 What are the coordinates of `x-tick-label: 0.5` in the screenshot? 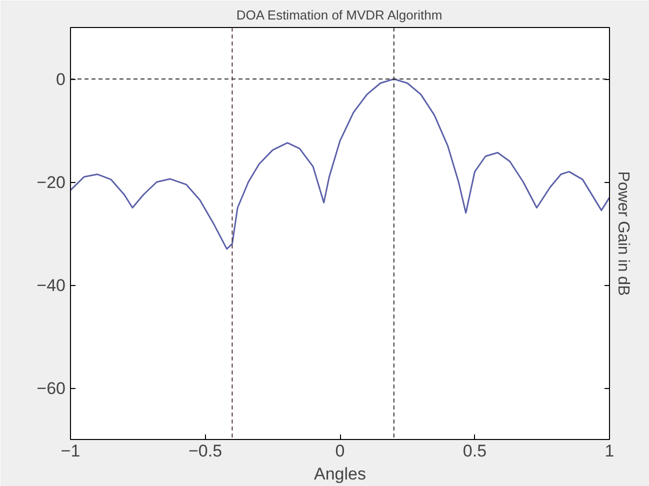 It's located at (474, 451).